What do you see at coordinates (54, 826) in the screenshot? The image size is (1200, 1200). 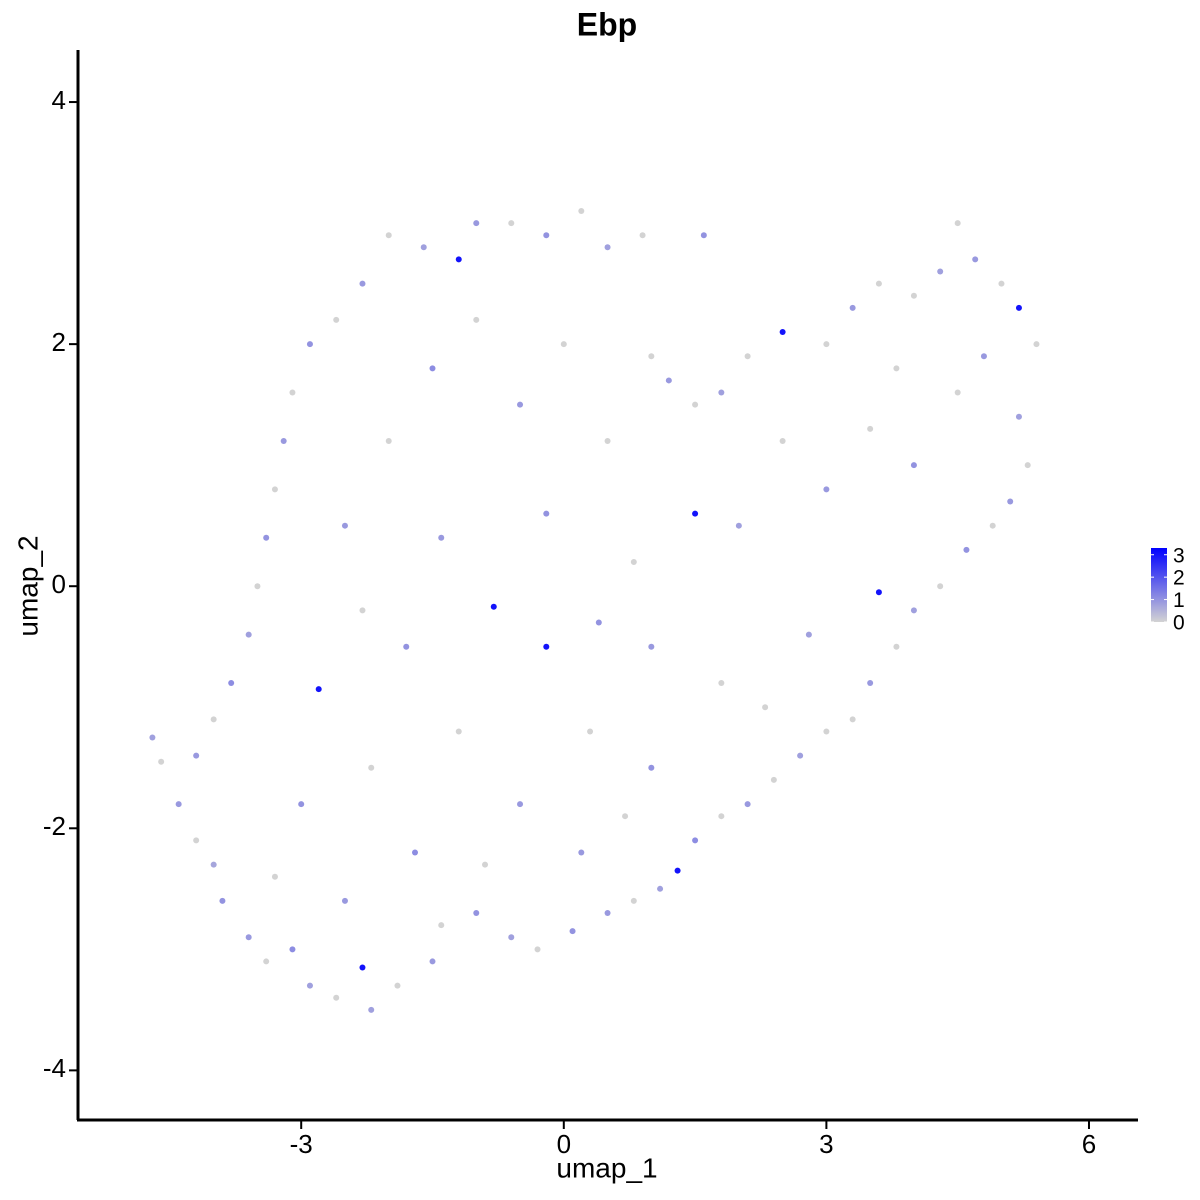 I see `y-tick-label: -2` at bounding box center [54, 826].